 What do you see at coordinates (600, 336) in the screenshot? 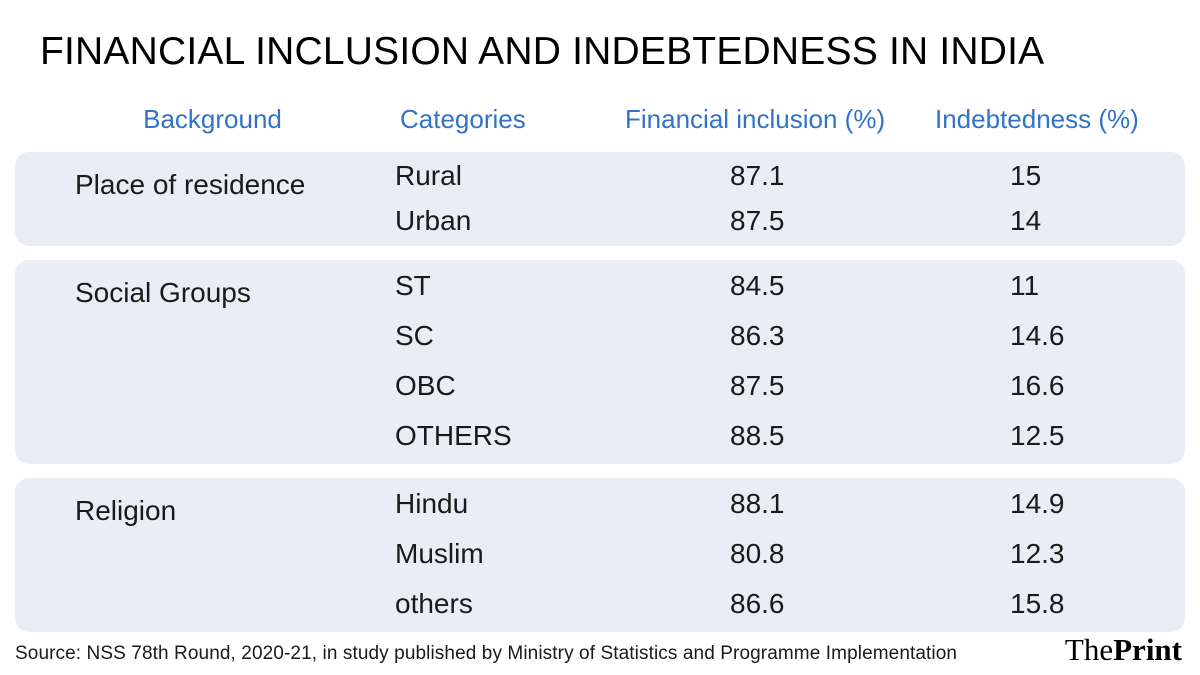
I see `table-row: SC 86.3 14.6` at bounding box center [600, 336].